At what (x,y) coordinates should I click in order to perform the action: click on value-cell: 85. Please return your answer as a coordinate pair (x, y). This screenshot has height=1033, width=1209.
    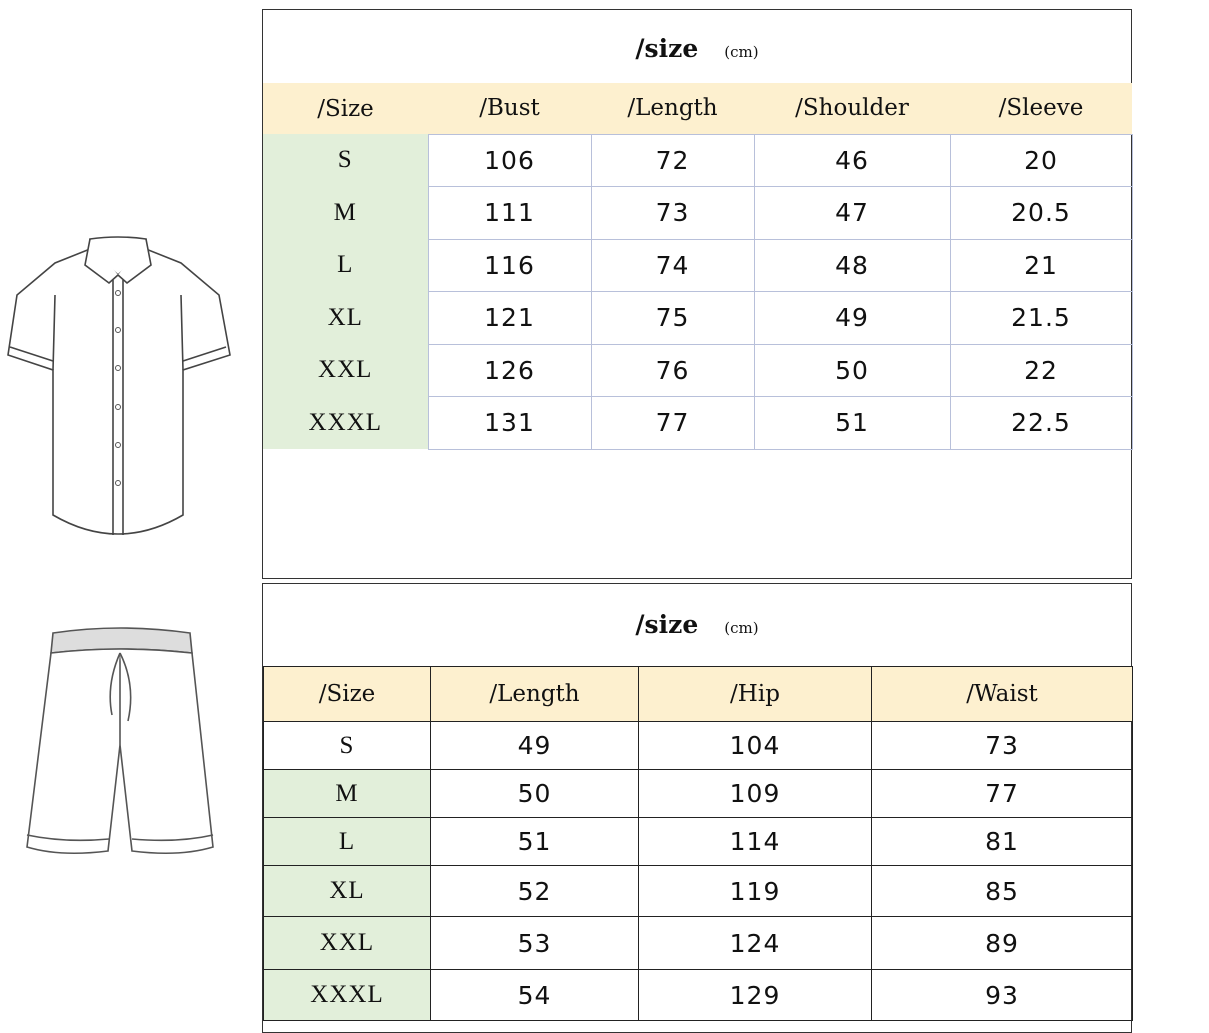
    Looking at the image, I should click on (1002, 891).